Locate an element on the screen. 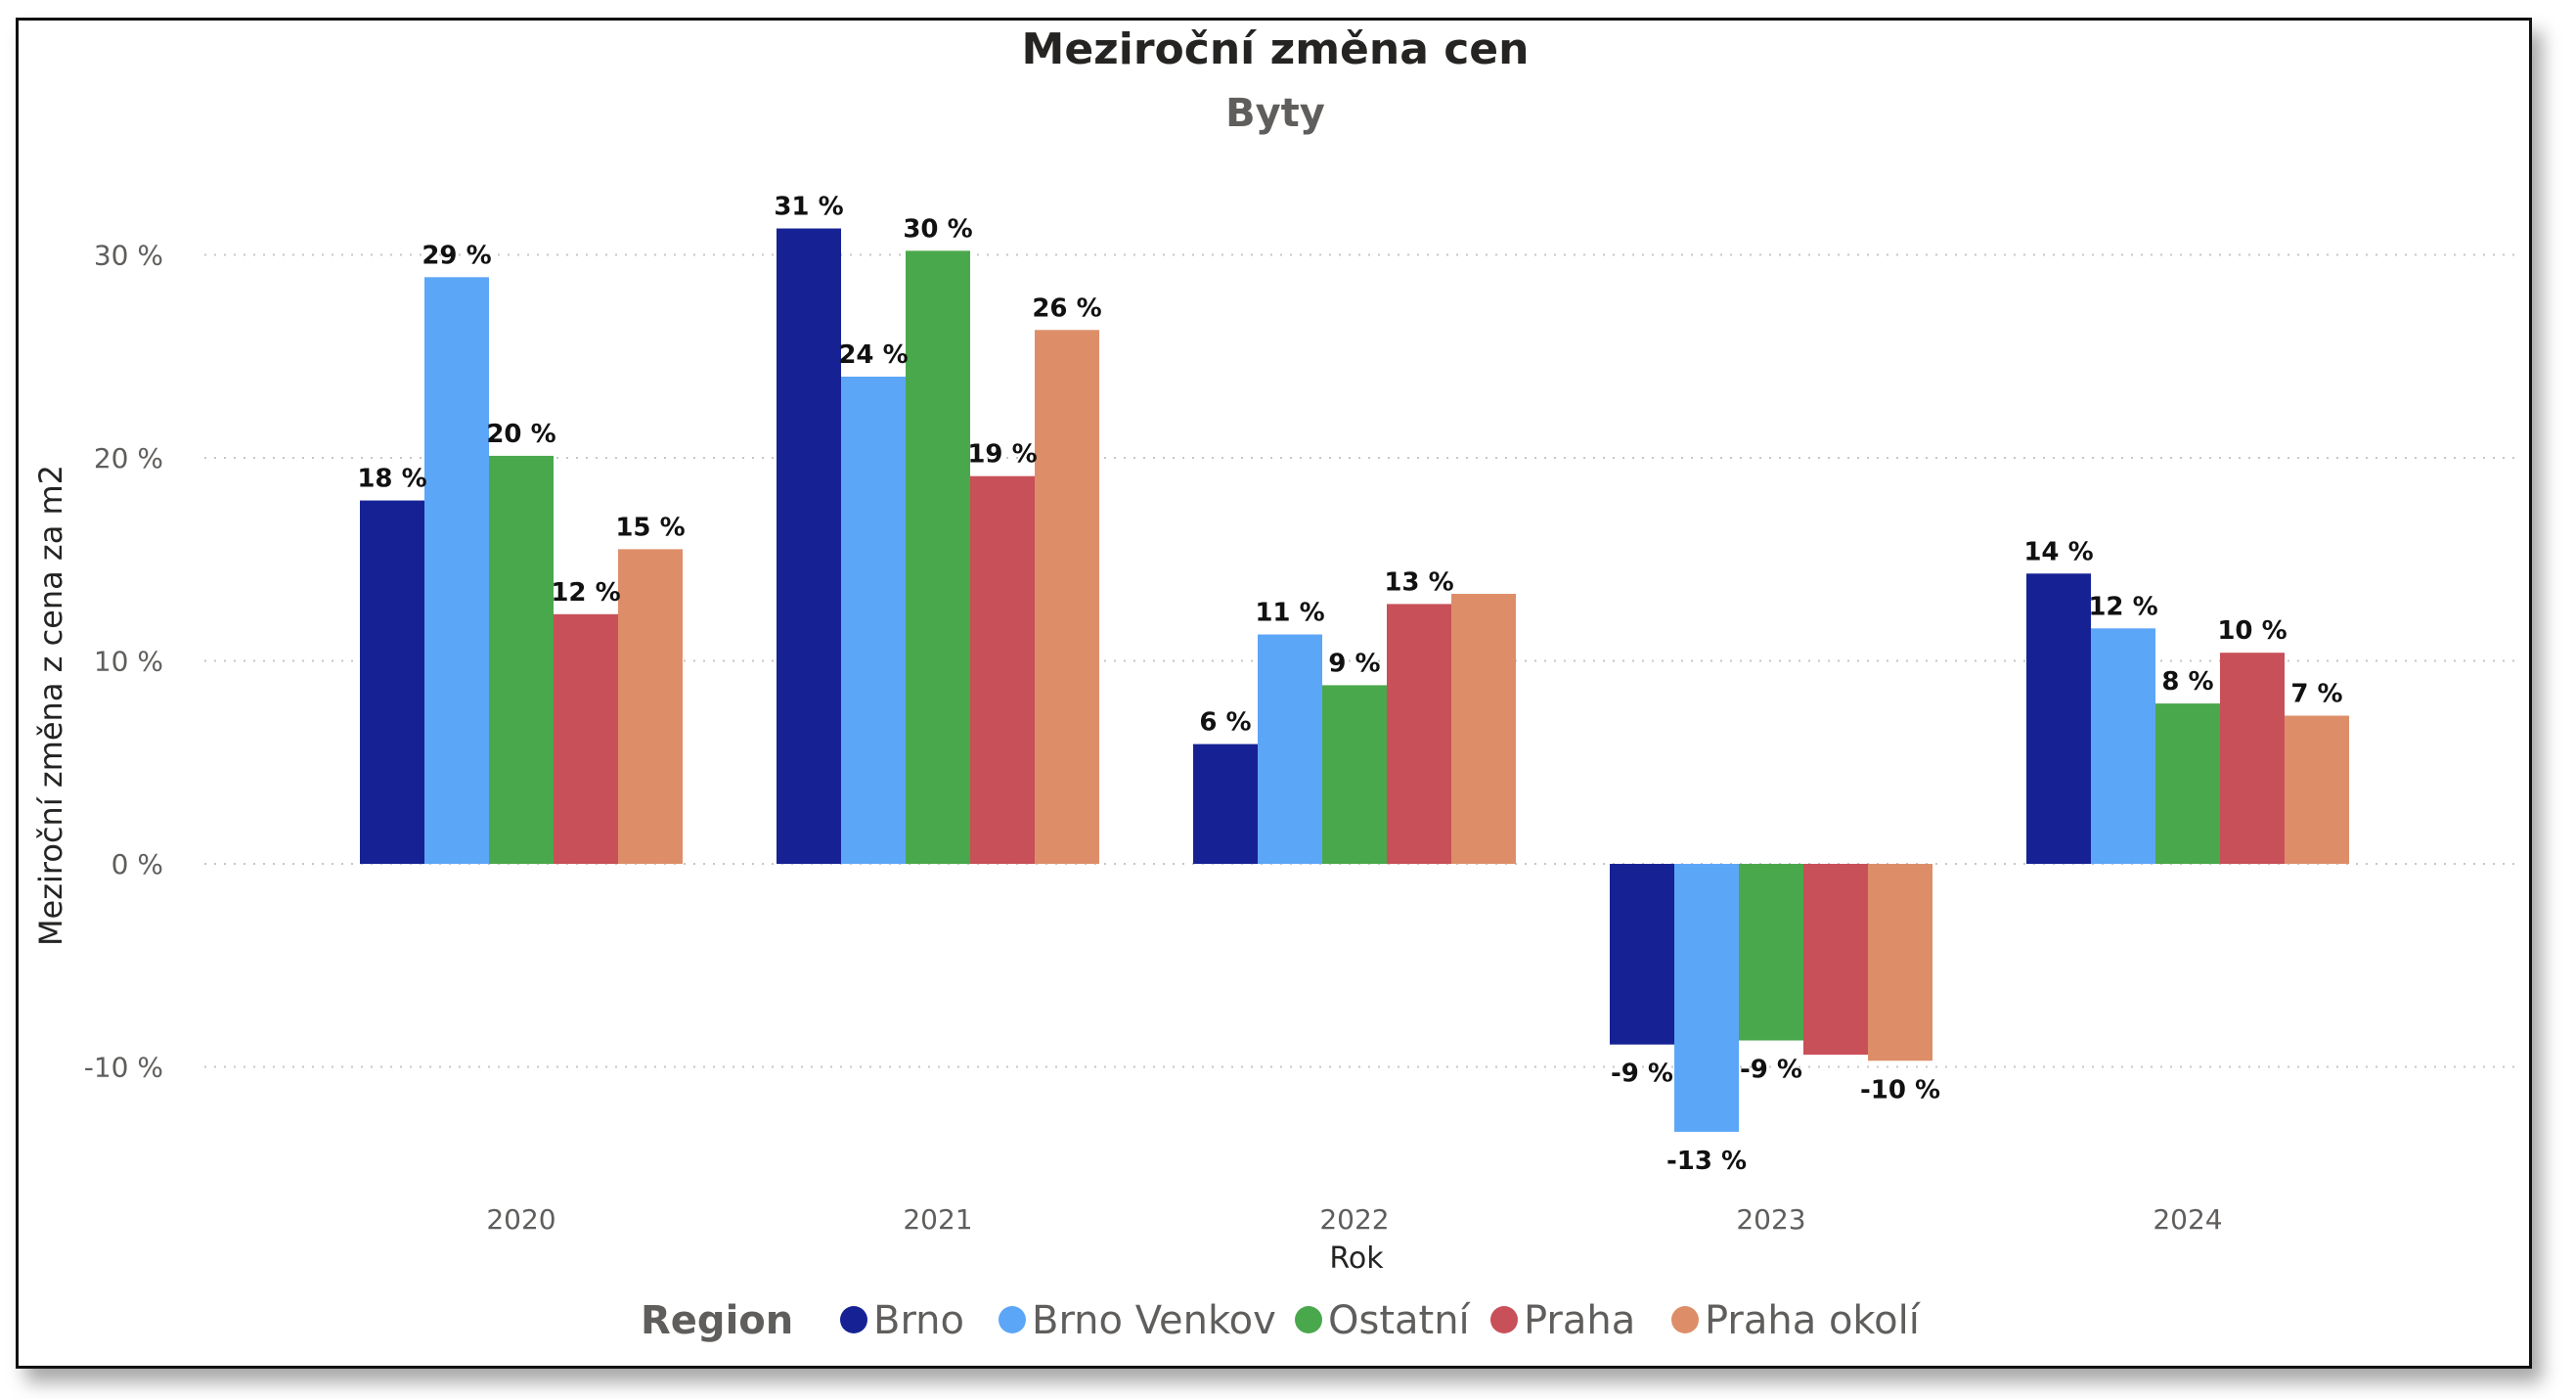 The width and height of the screenshot is (2576, 1399). y-axis-ticks: 30 % 20 % 10 % 0 % -10 % is located at coordinates (123, 662).